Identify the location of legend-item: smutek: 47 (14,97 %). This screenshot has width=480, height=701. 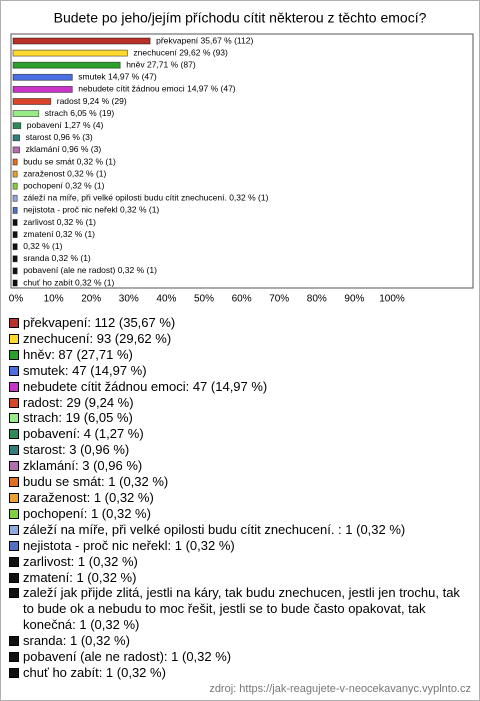
(240, 371).